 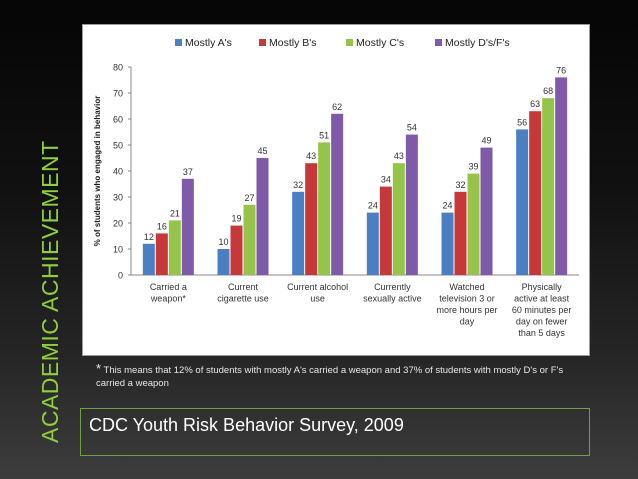 I want to click on data-label: 27, so click(x=249, y=198).